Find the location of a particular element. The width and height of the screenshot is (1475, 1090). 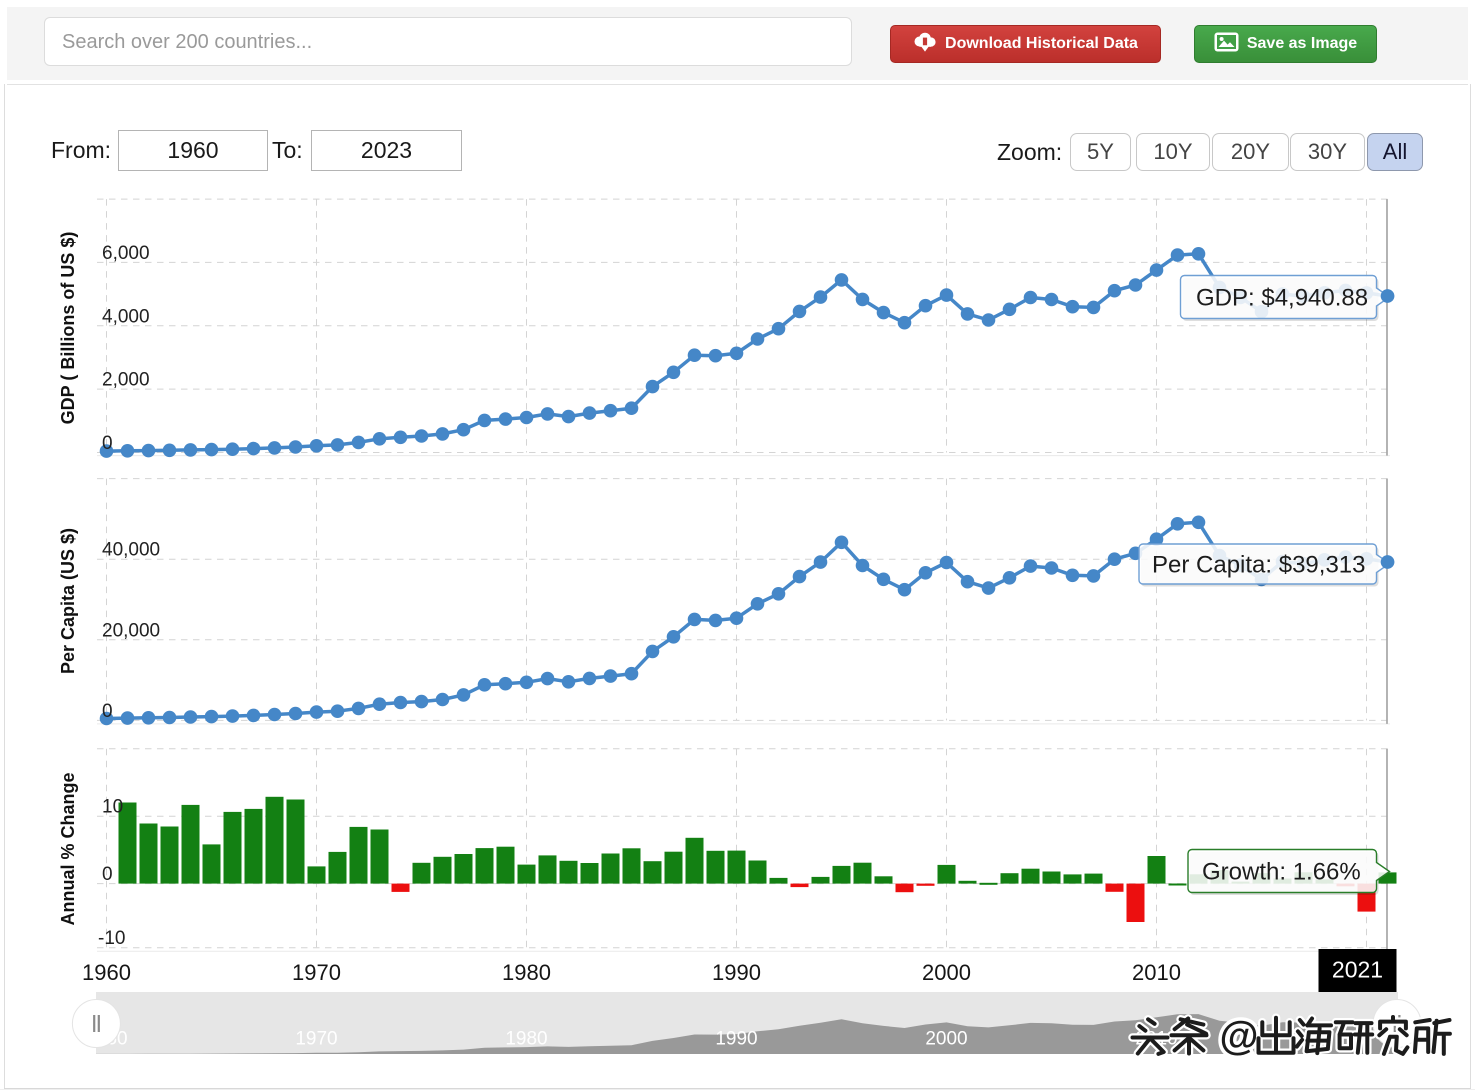

svg-text: 4,000 is located at coordinates (126, 316).